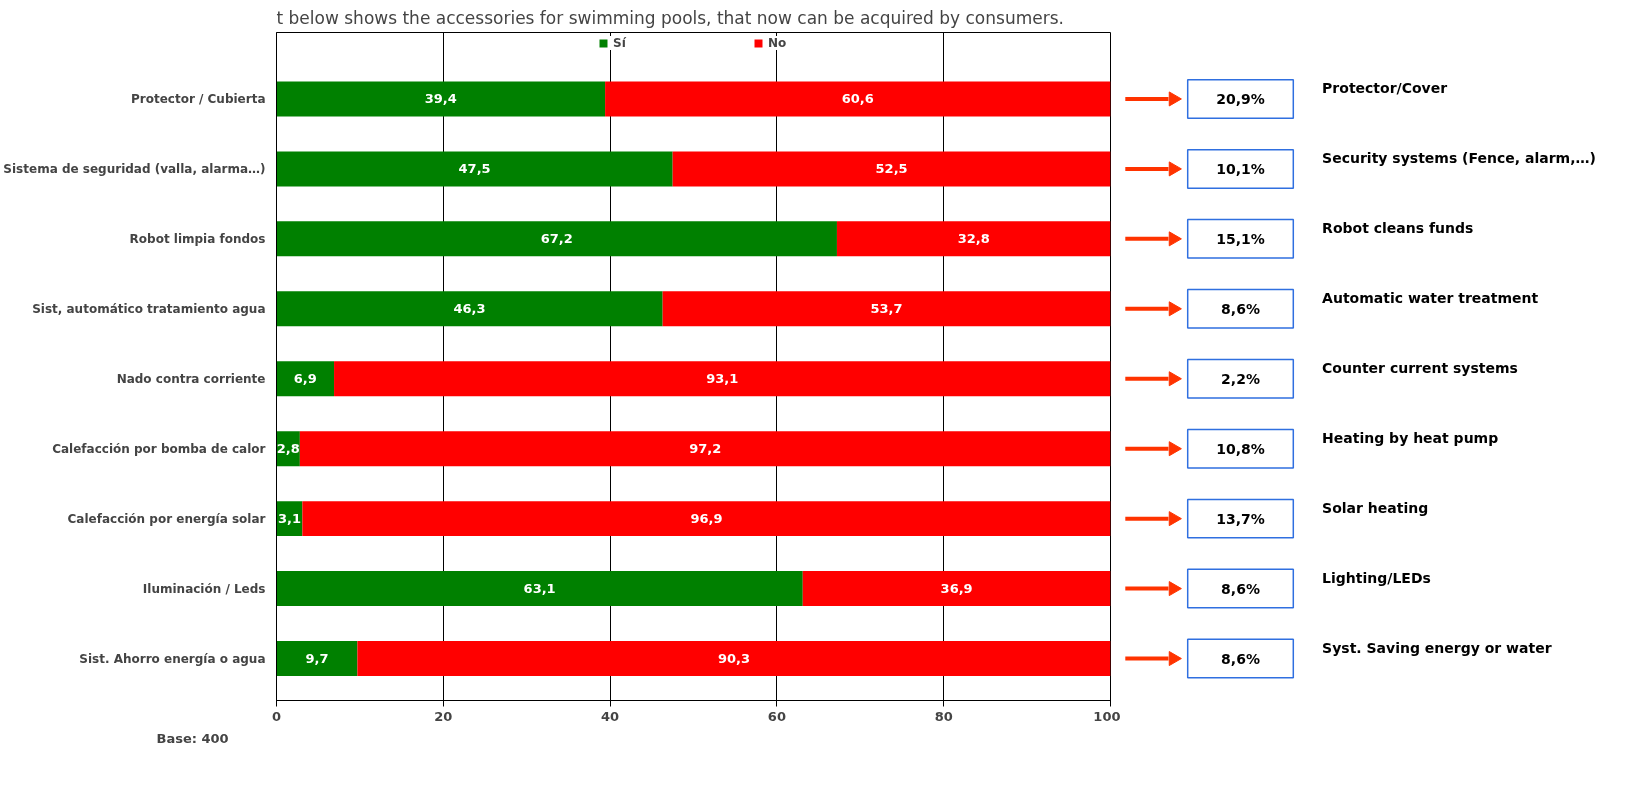 This screenshot has width=1629, height=794. What do you see at coordinates (159, 448) in the screenshot?
I see `y-tick-label: Calefacción por bomba de calor` at bounding box center [159, 448].